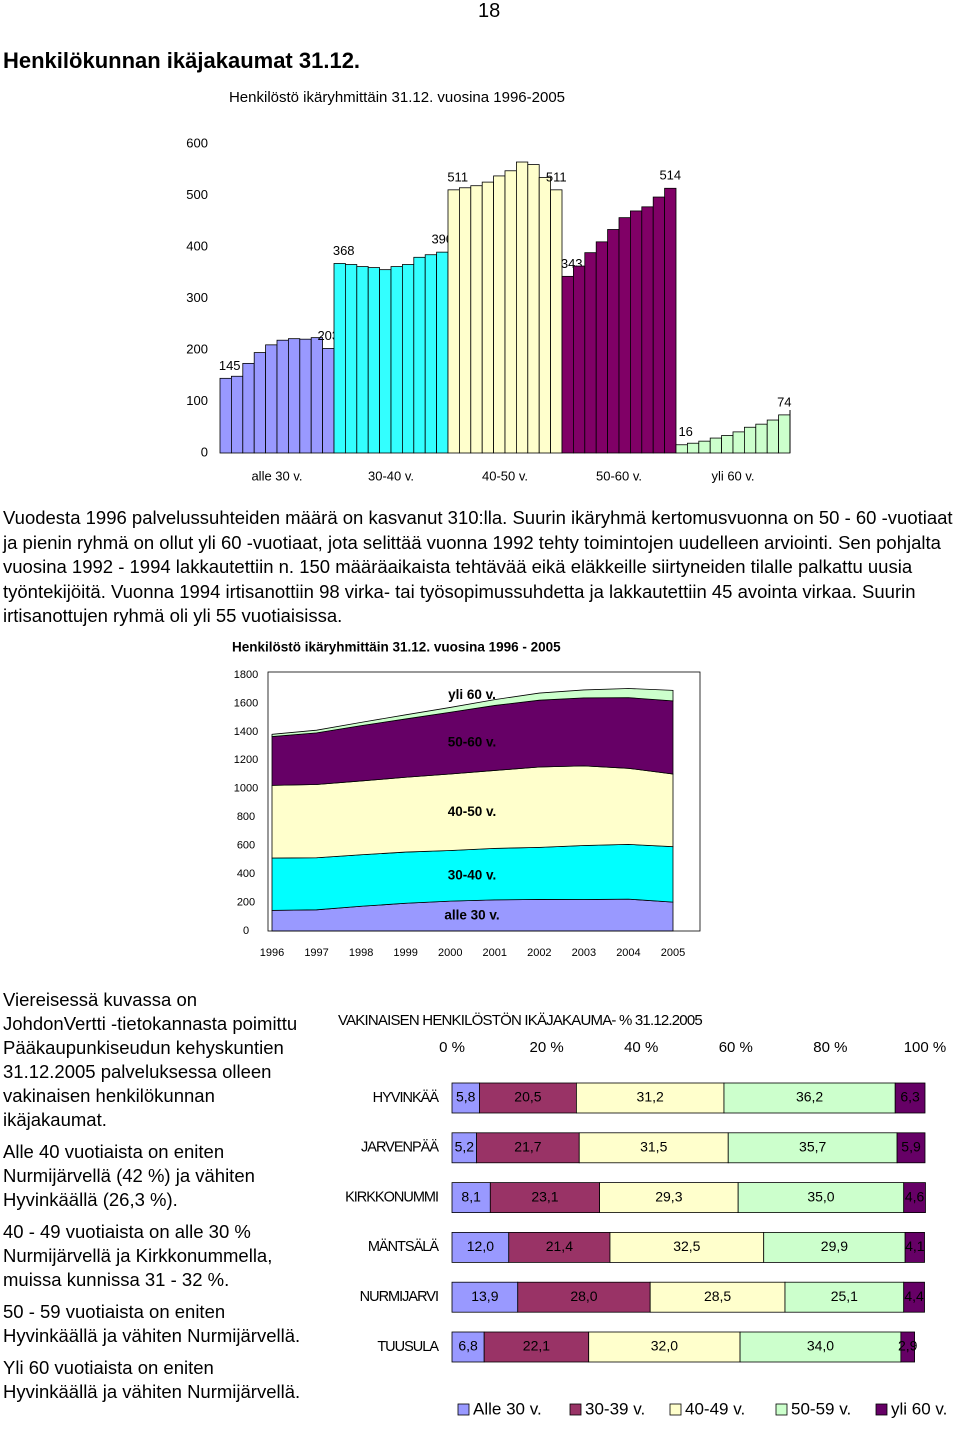 The image size is (960, 1455). I want to click on legend-swatch, so click(881, 1409).